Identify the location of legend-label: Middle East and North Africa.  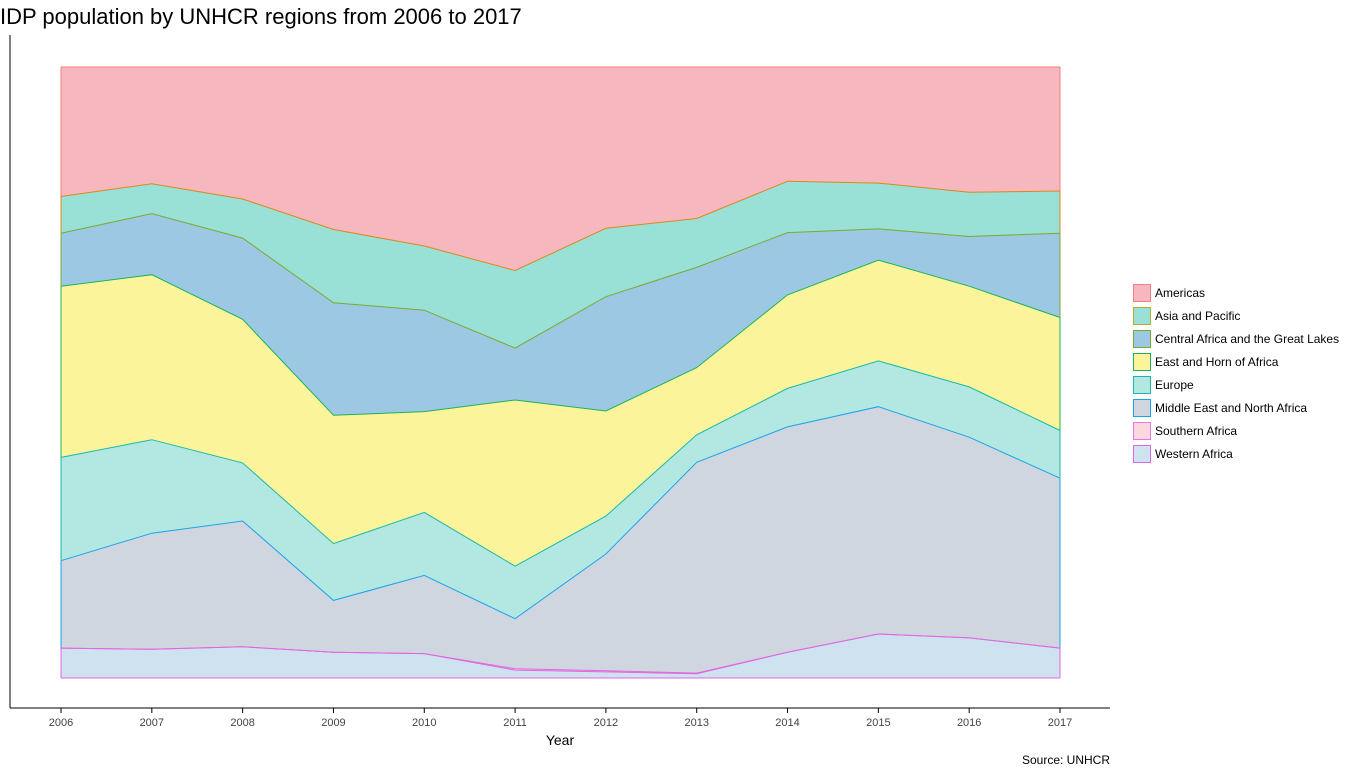
(1231, 408).